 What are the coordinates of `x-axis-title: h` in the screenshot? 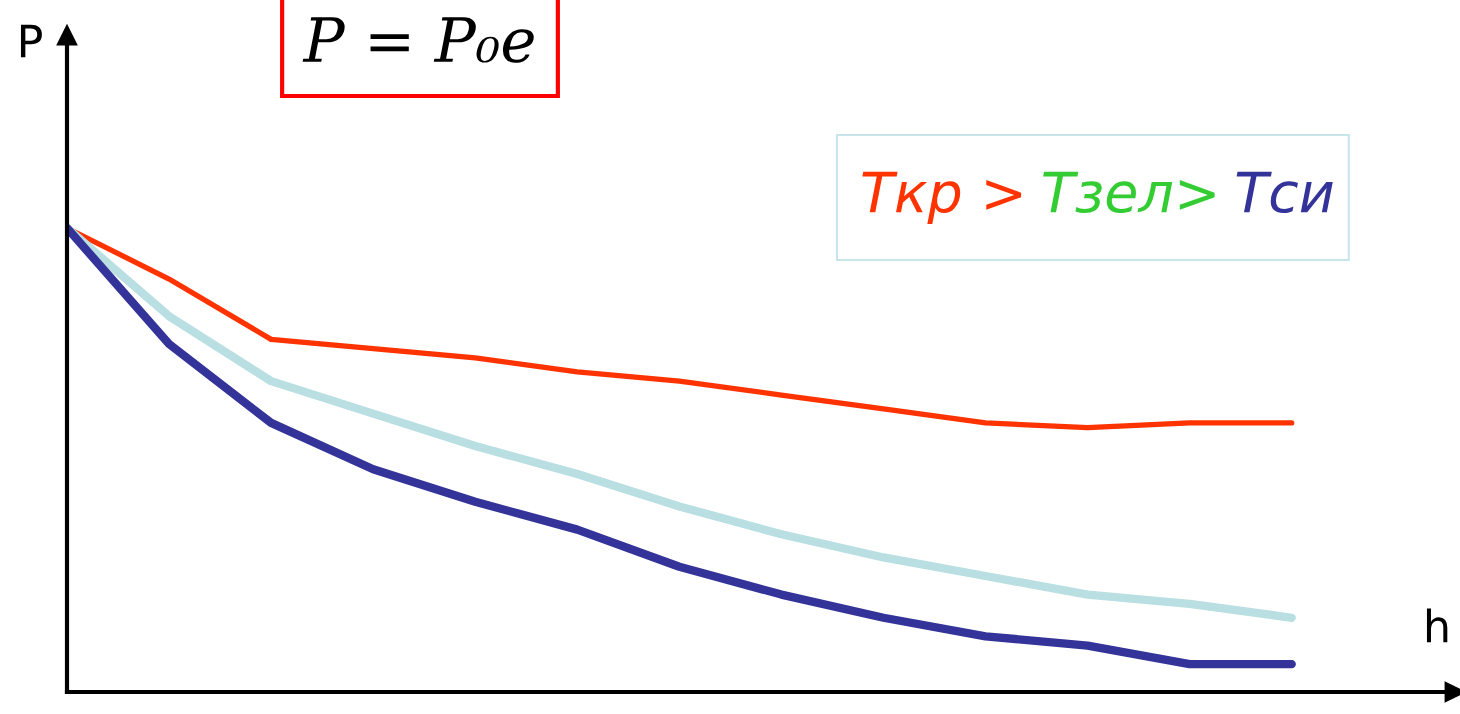 It's located at (1437, 625).